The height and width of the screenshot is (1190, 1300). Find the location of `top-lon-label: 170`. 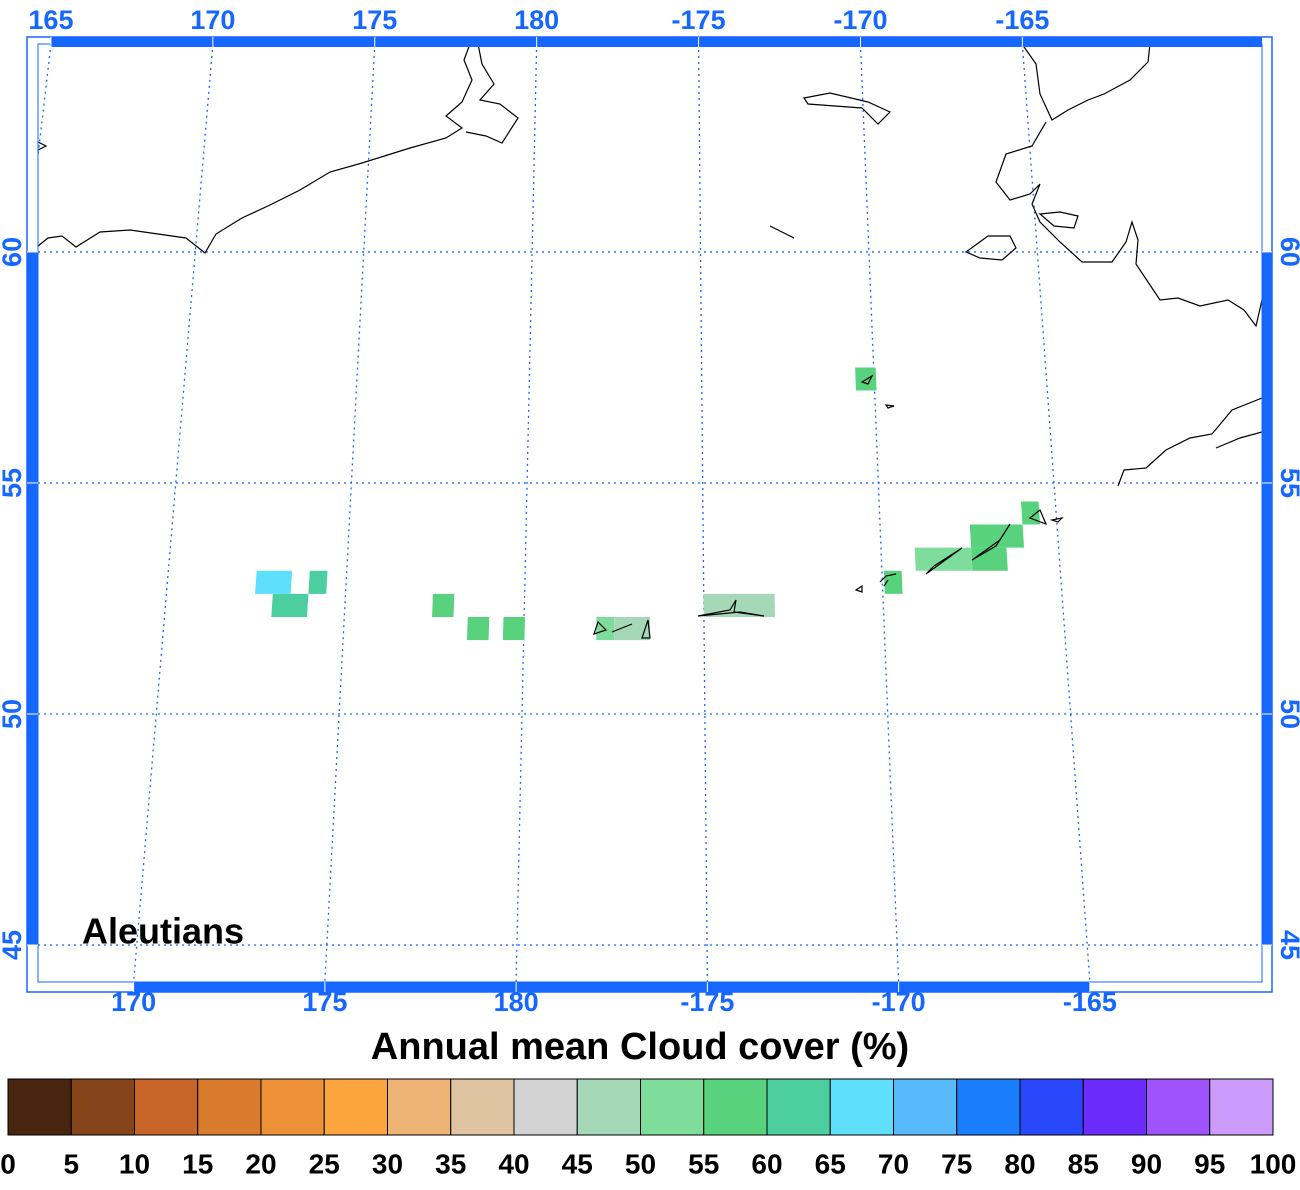

top-lon-label: 170 is located at coordinates (212, 20).